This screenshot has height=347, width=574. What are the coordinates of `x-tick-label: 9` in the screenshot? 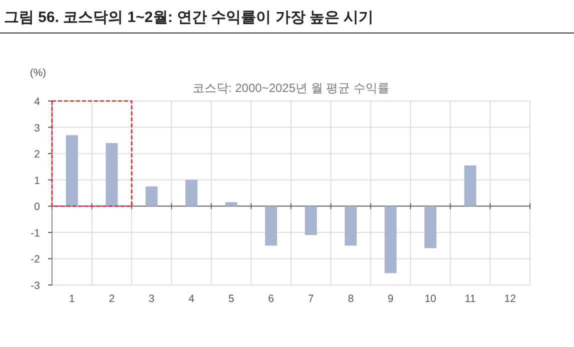 It's located at (391, 299).